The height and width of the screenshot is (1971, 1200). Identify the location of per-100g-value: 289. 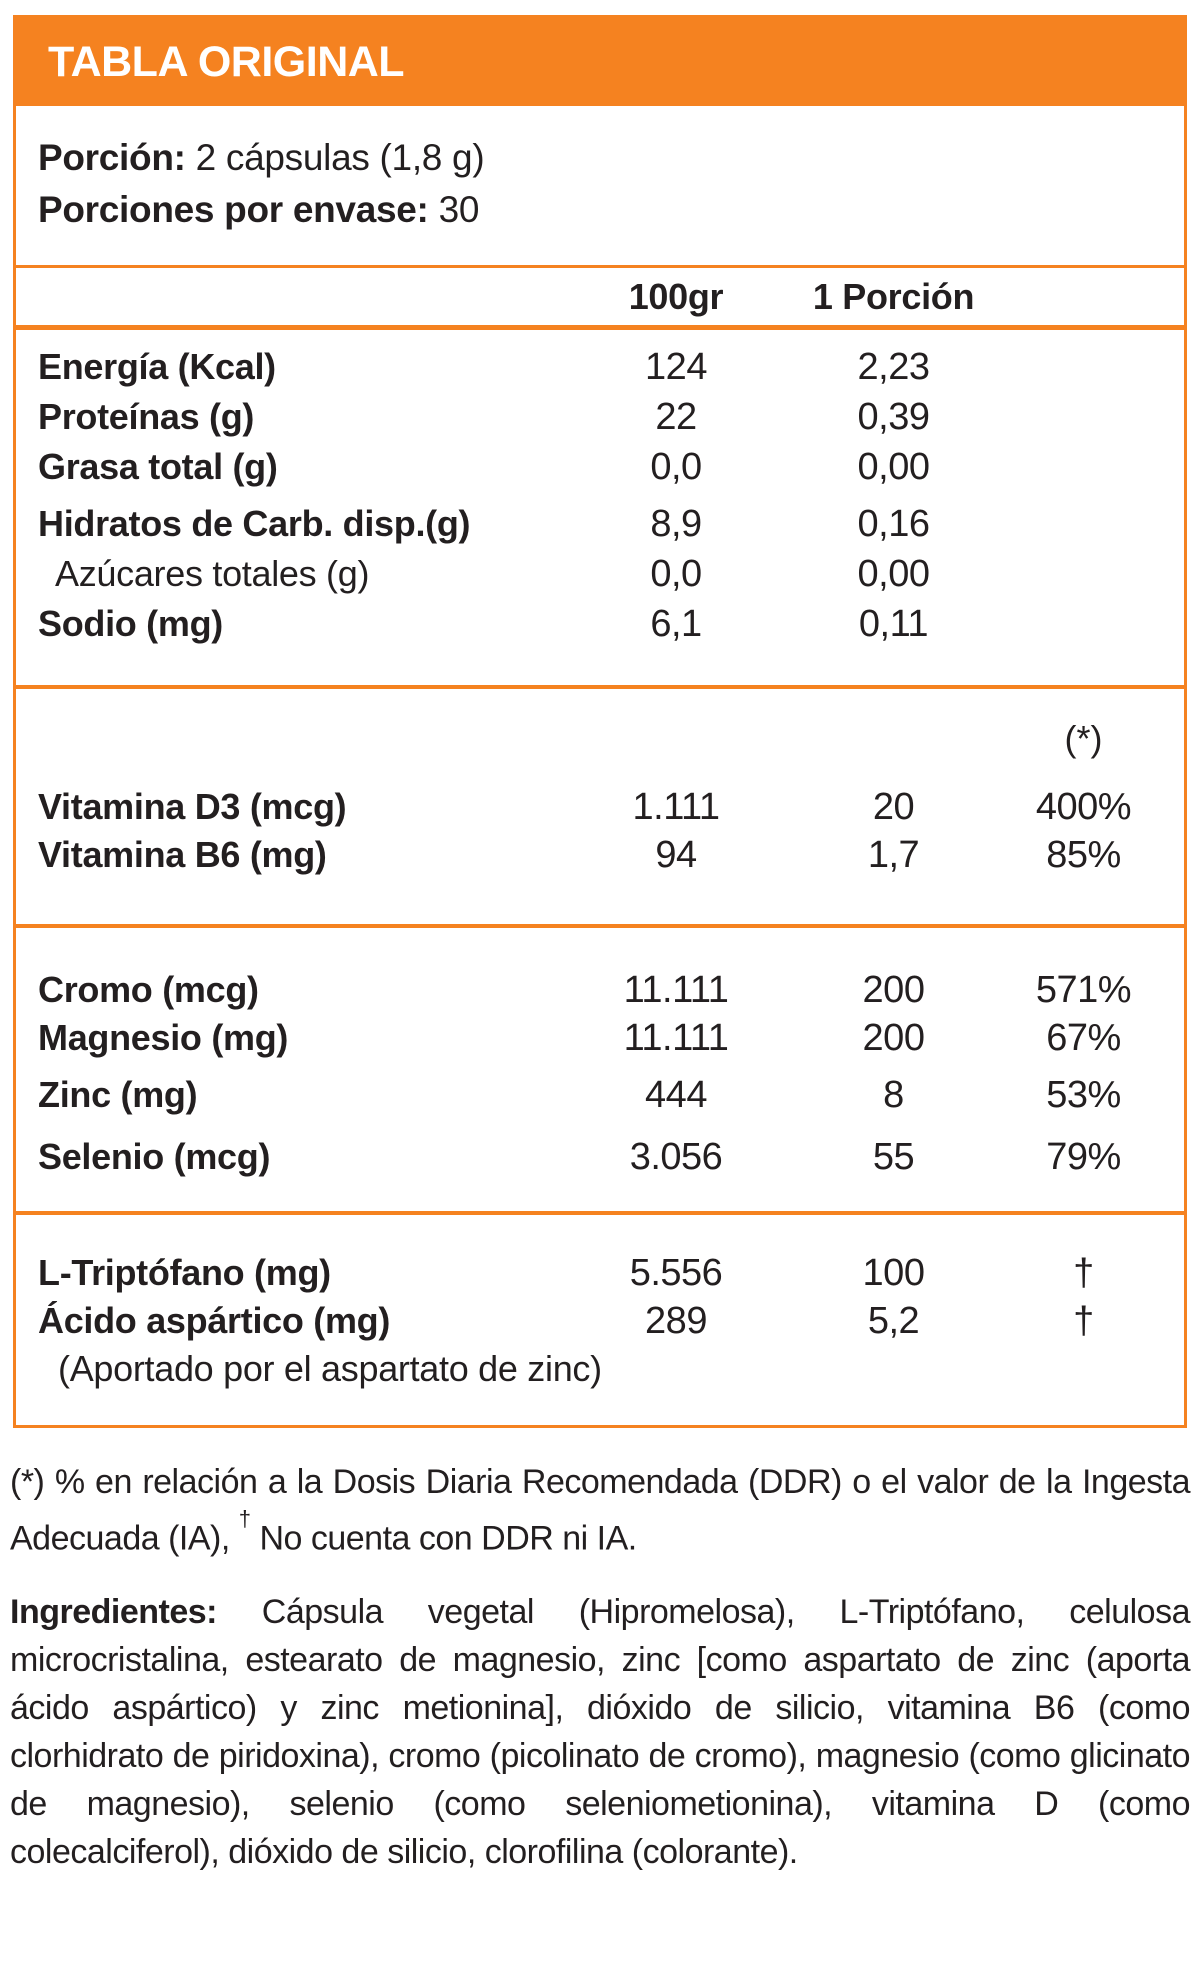
(676, 1321).